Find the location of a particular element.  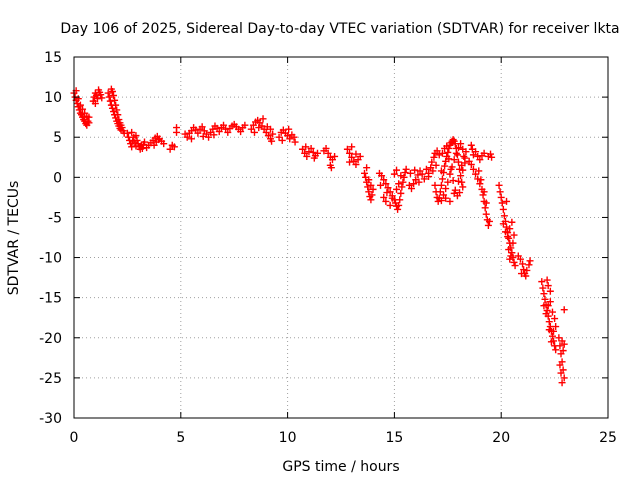

x-axis-label: GPS time / hours is located at coordinates (340, 467).